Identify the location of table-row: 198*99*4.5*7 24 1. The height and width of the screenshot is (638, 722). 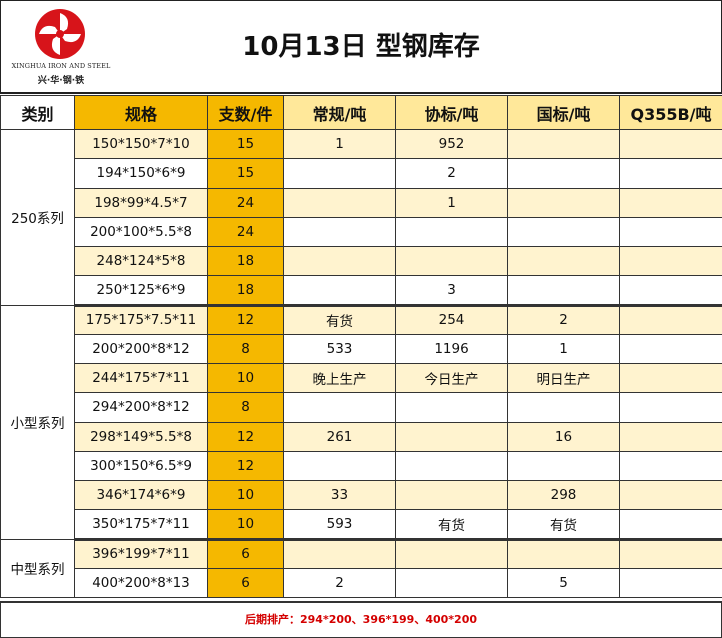
(361, 202).